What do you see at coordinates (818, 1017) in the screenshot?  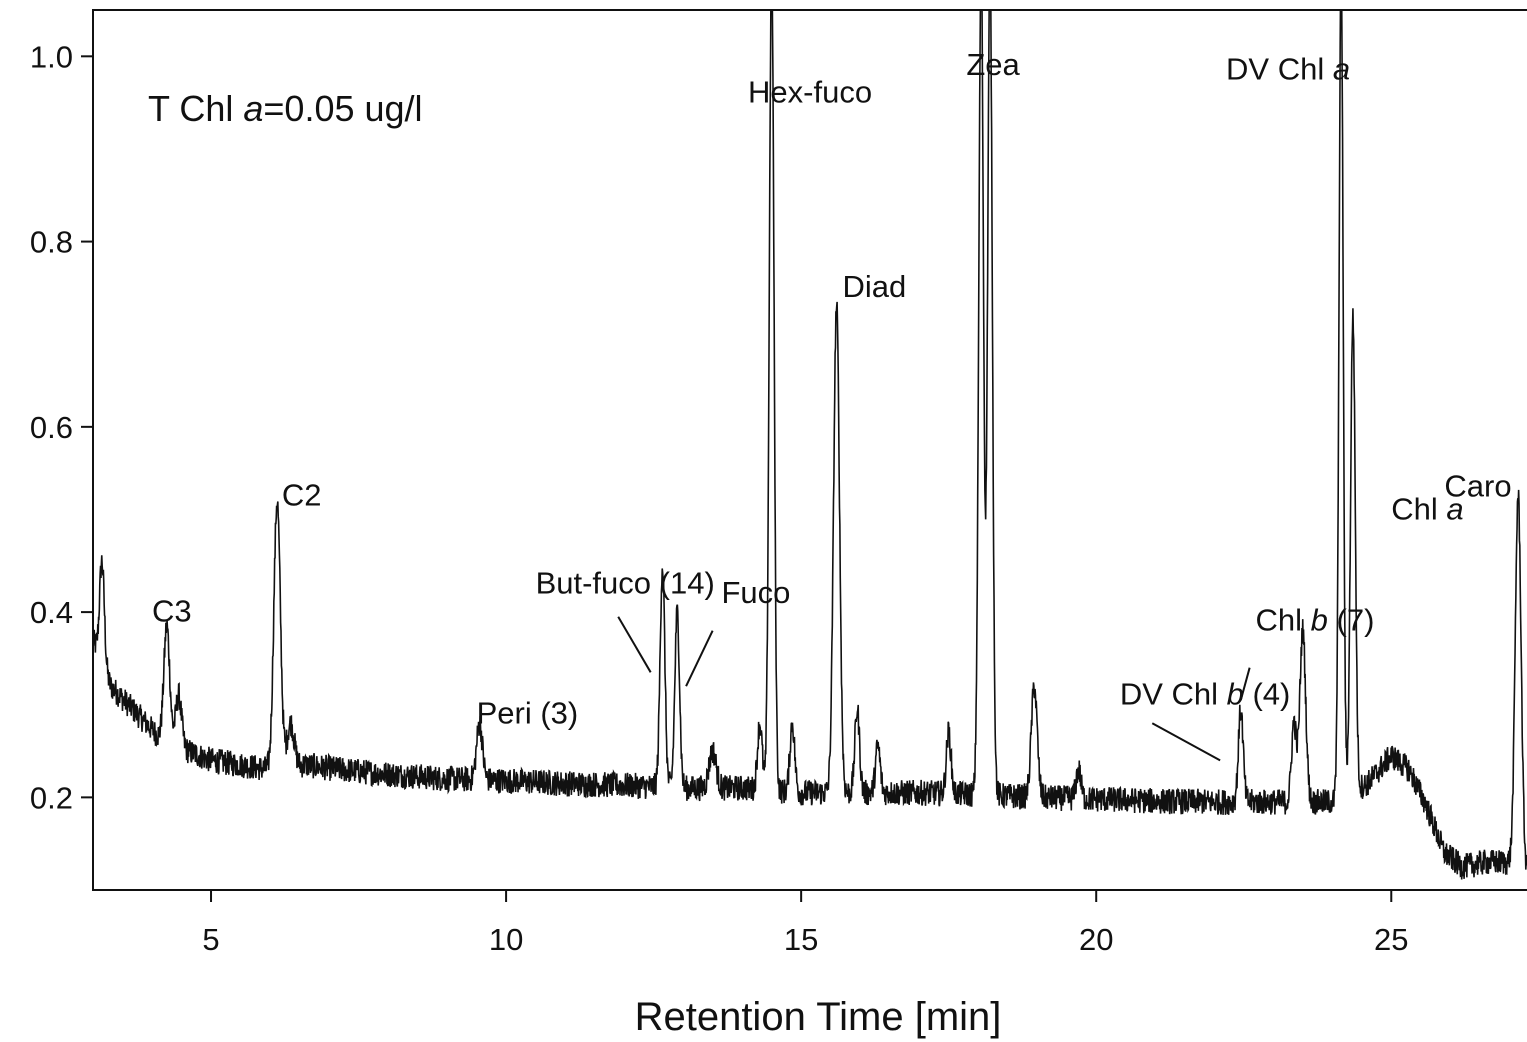 I see `x-axis-title: Retention Time [min]` at bounding box center [818, 1017].